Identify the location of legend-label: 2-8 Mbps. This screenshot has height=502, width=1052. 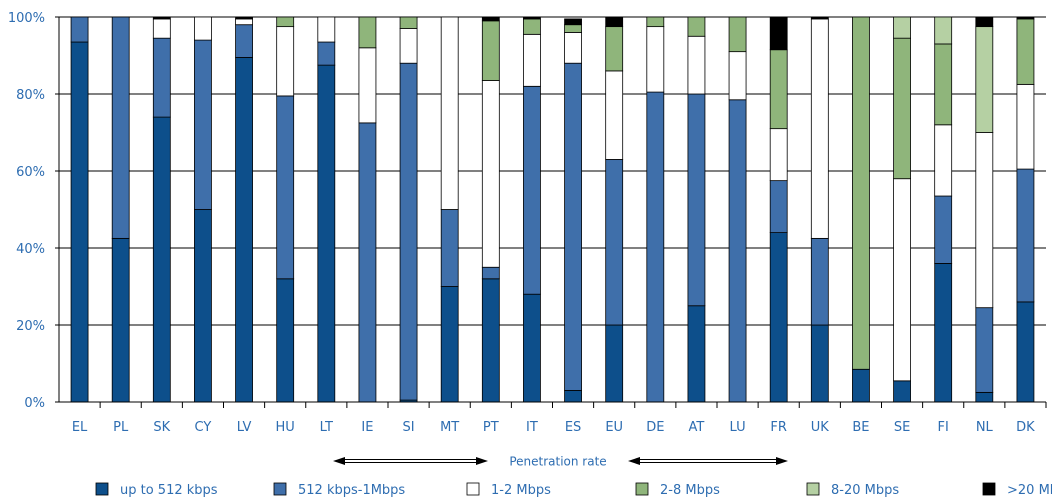
(690, 490).